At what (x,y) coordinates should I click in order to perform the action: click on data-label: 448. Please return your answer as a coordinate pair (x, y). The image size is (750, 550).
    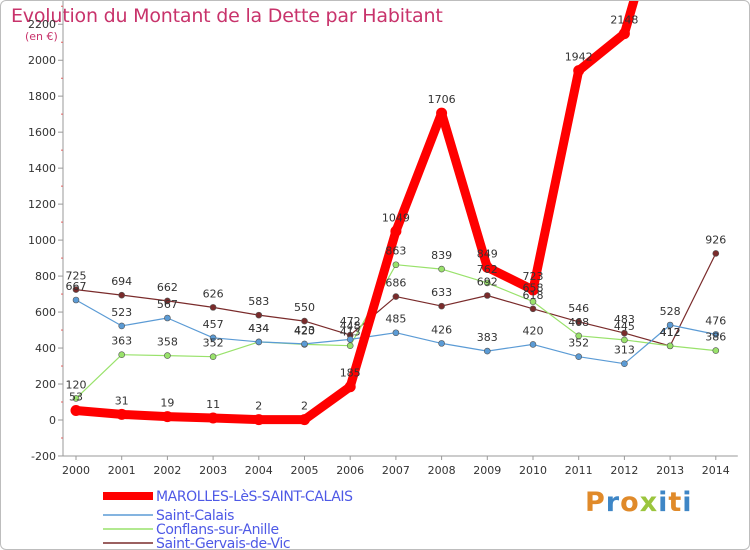
    Looking at the image, I should click on (350, 325).